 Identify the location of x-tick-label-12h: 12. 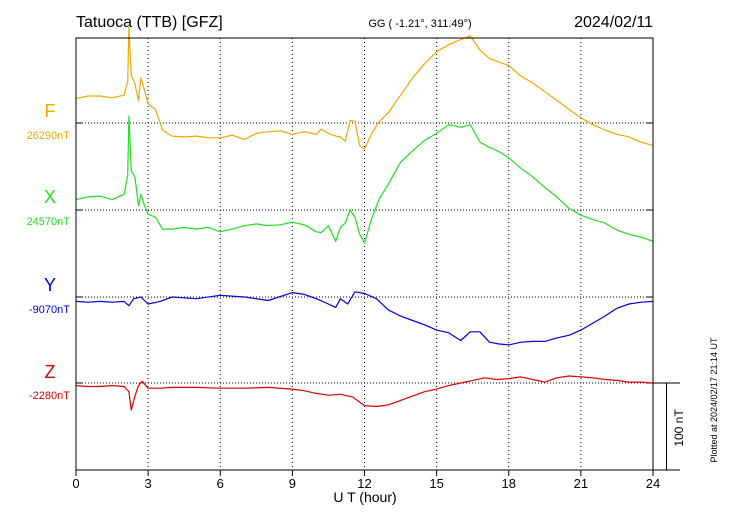
(364, 483).